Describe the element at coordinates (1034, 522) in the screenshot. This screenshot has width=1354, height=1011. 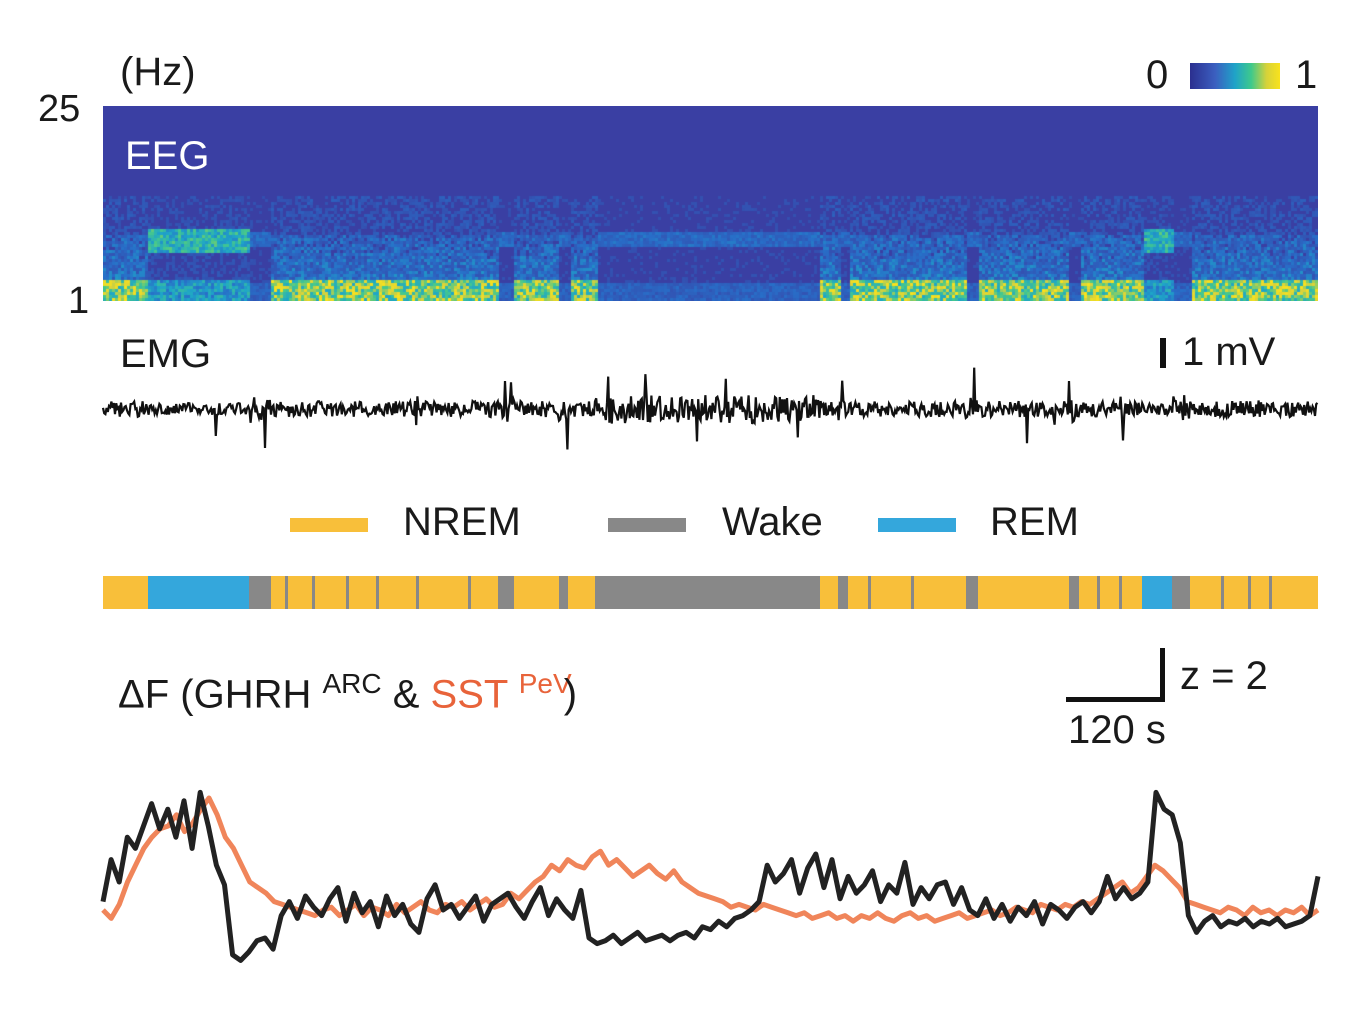
I see `legend-label-rem: REM` at that location.